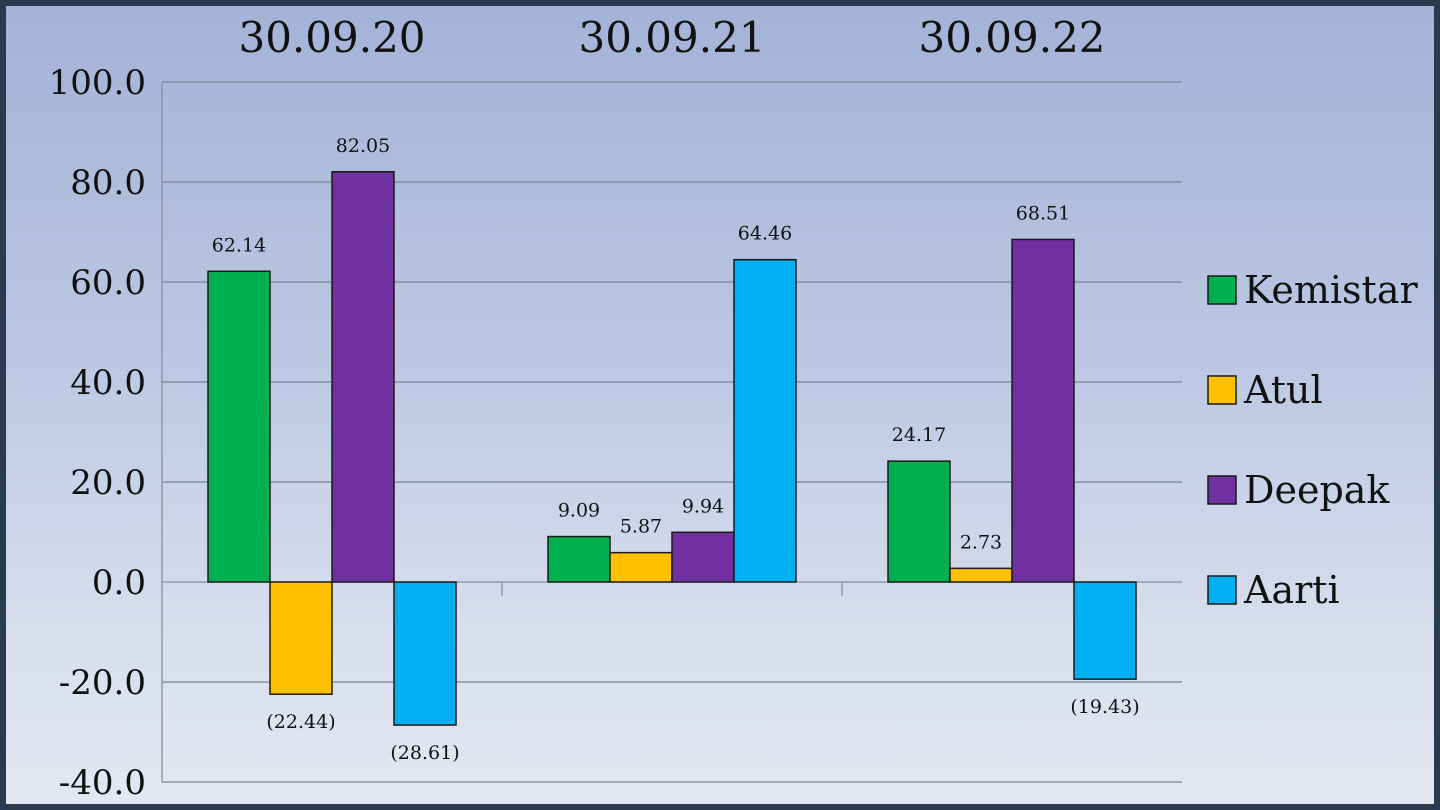  I want to click on y-tick-label: -20.0, so click(102, 683).